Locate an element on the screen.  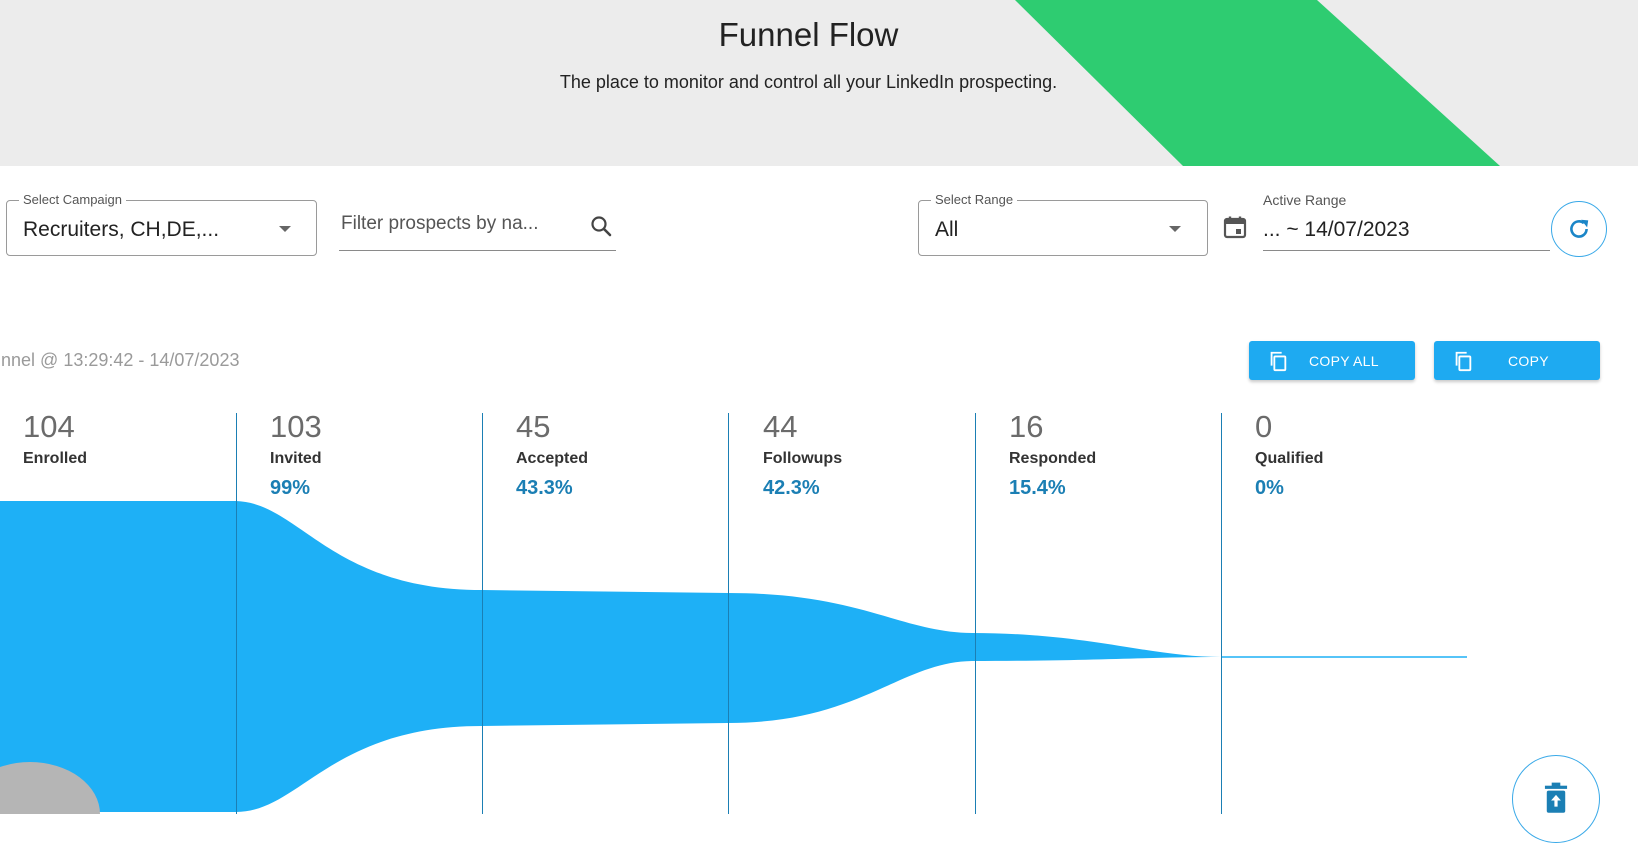
stage-percent: 15.4% is located at coordinates (1037, 488).